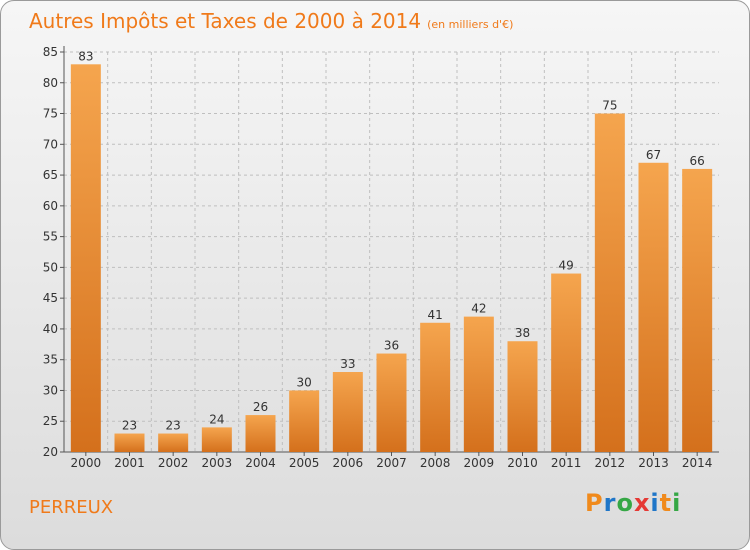 This screenshot has height=550, width=750. What do you see at coordinates (304, 463) in the screenshot?
I see `x-tick-label: 2005` at bounding box center [304, 463].